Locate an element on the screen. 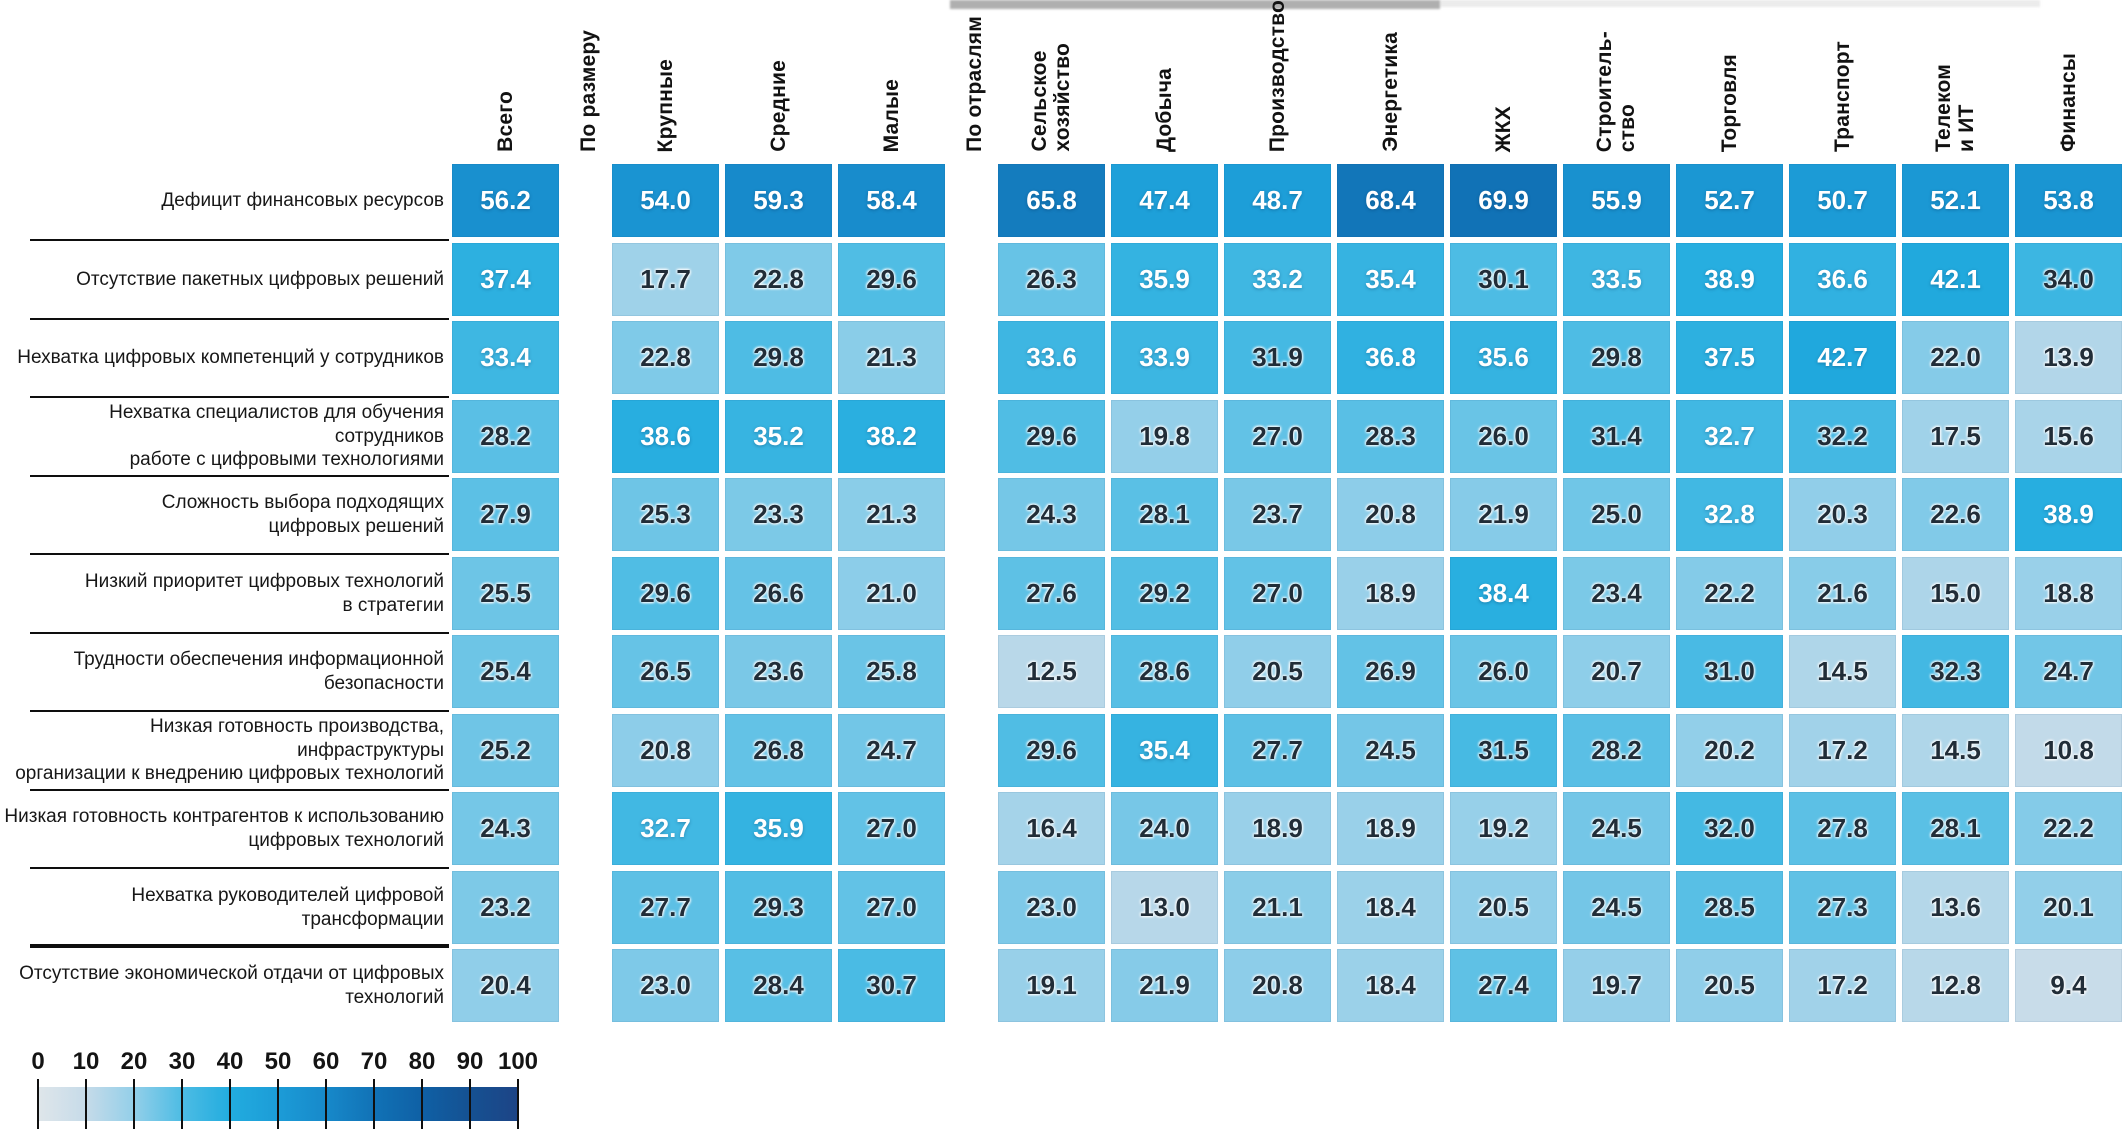 Image resolution: width=2124 pixels, height=1140 pixels. column-header-строитель-ство: Строитель- ство is located at coordinates (1616, 76).